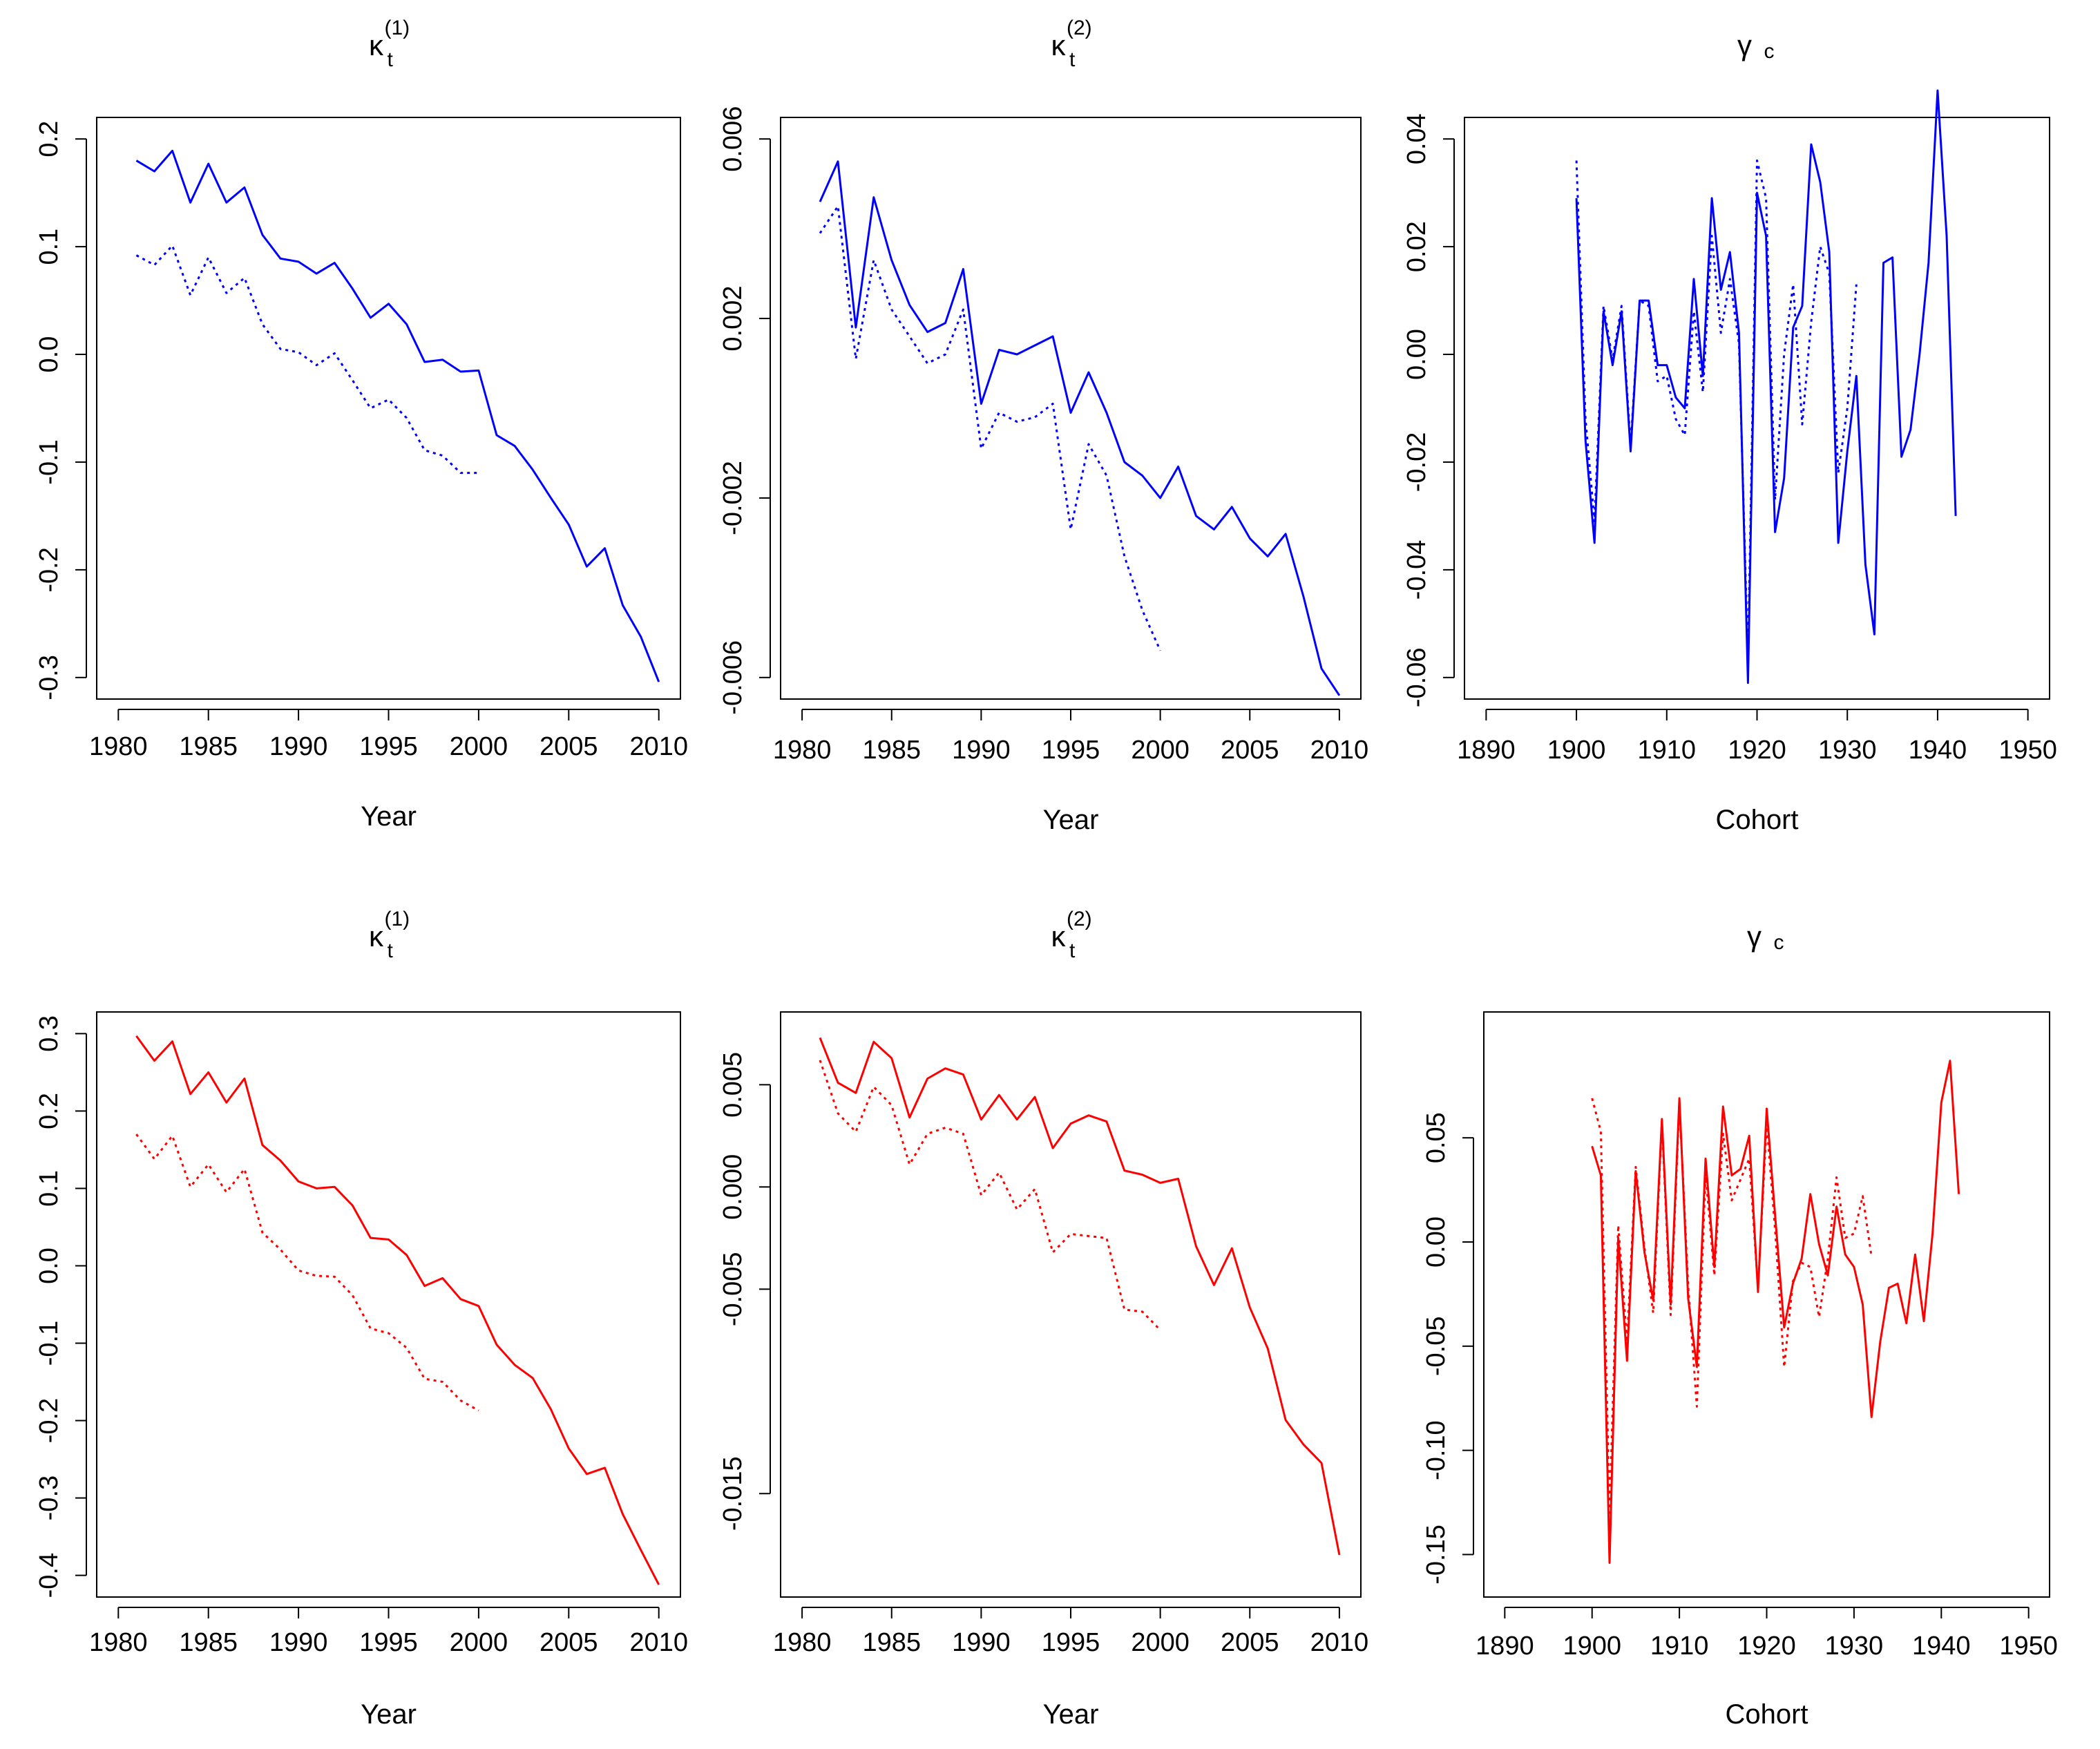  What do you see at coordinates (388, 1642) in the screenshot?
I see `x-tick-label: 1995` at bounding box center [388, 1642].